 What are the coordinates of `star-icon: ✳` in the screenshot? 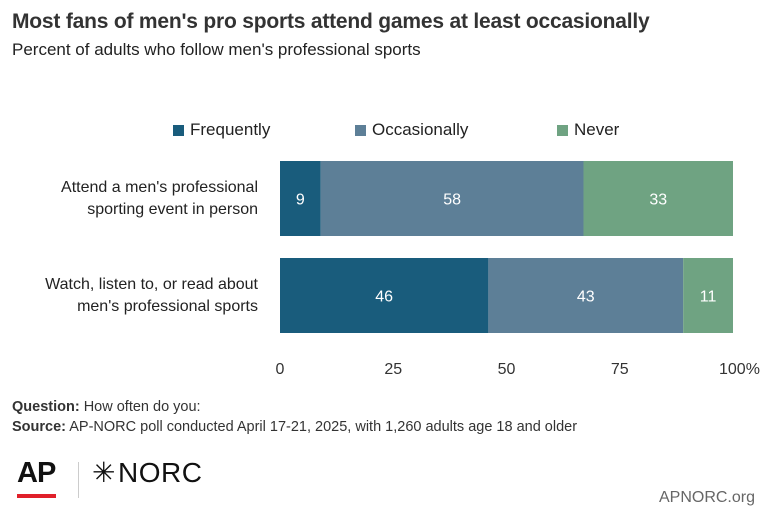 It's located at (104, 472).